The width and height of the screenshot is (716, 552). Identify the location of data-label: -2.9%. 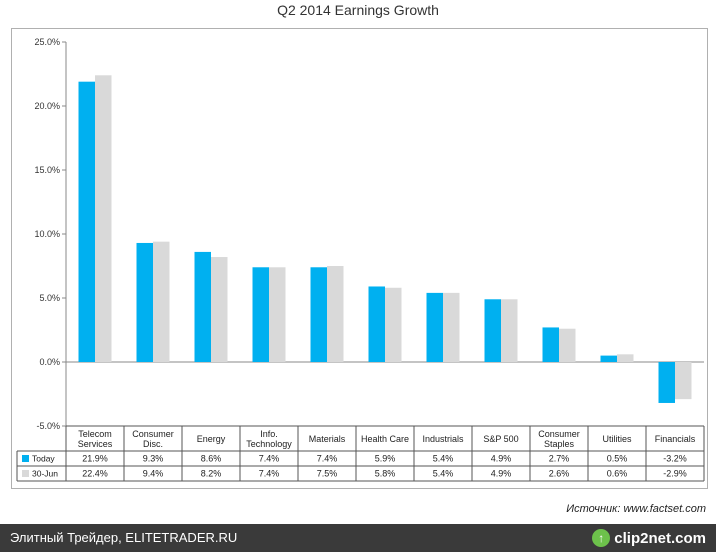
(675, 474).